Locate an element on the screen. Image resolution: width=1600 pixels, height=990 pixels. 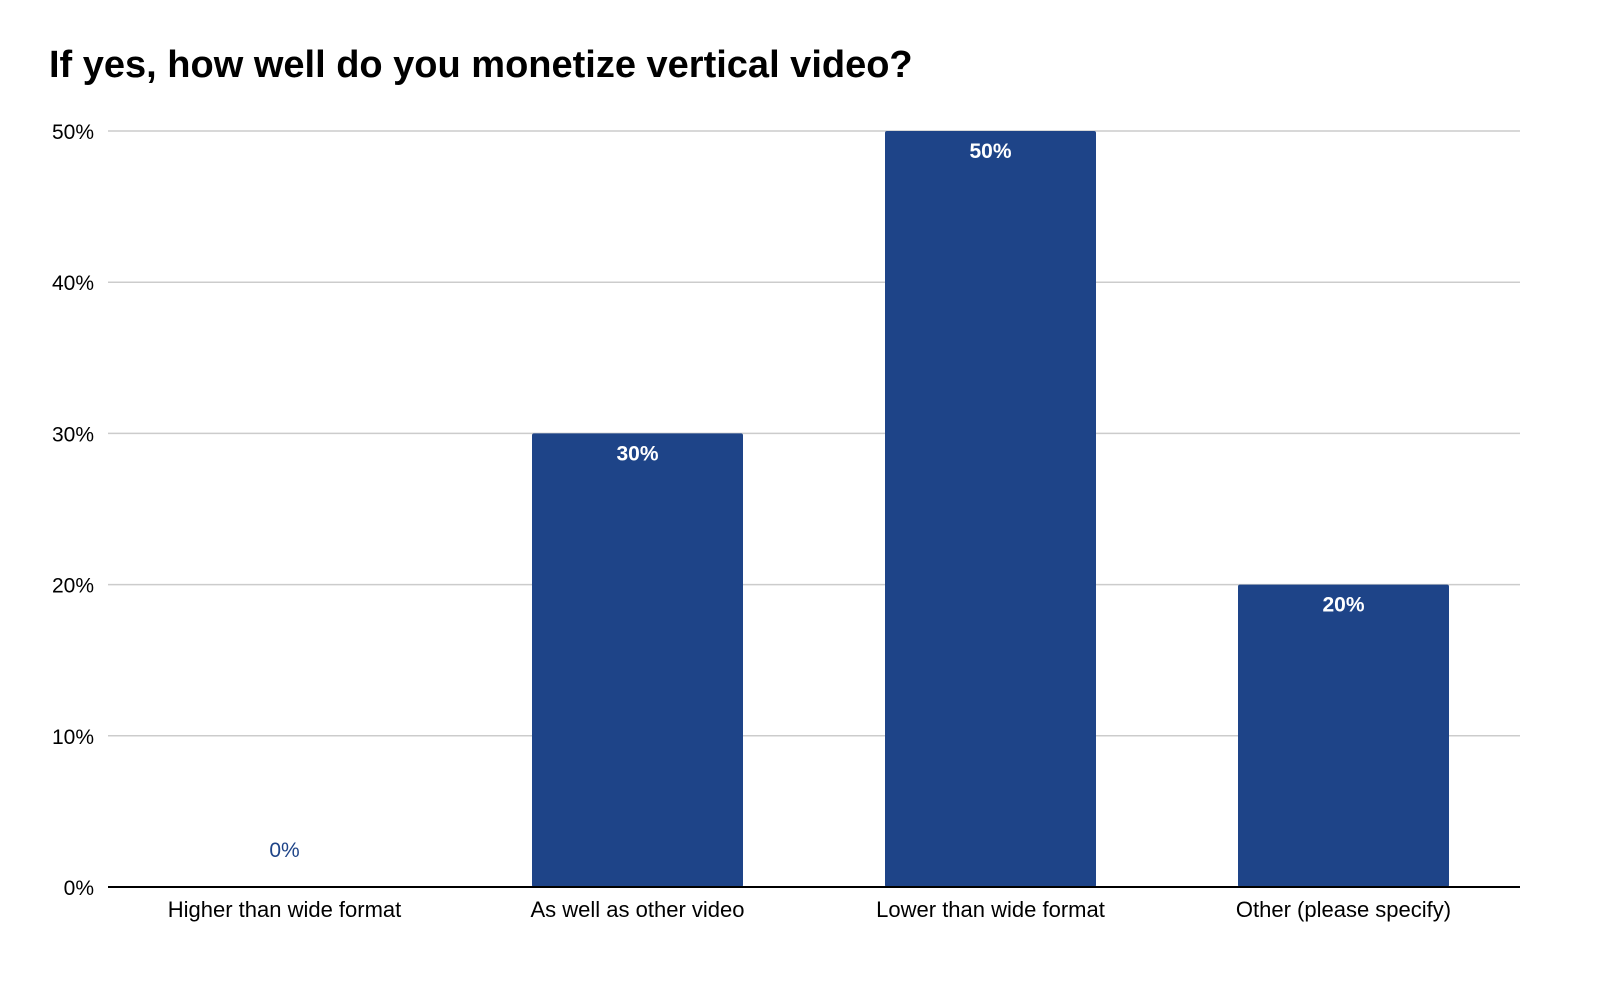
data-label: 30% is located at coordinates (637, 453).